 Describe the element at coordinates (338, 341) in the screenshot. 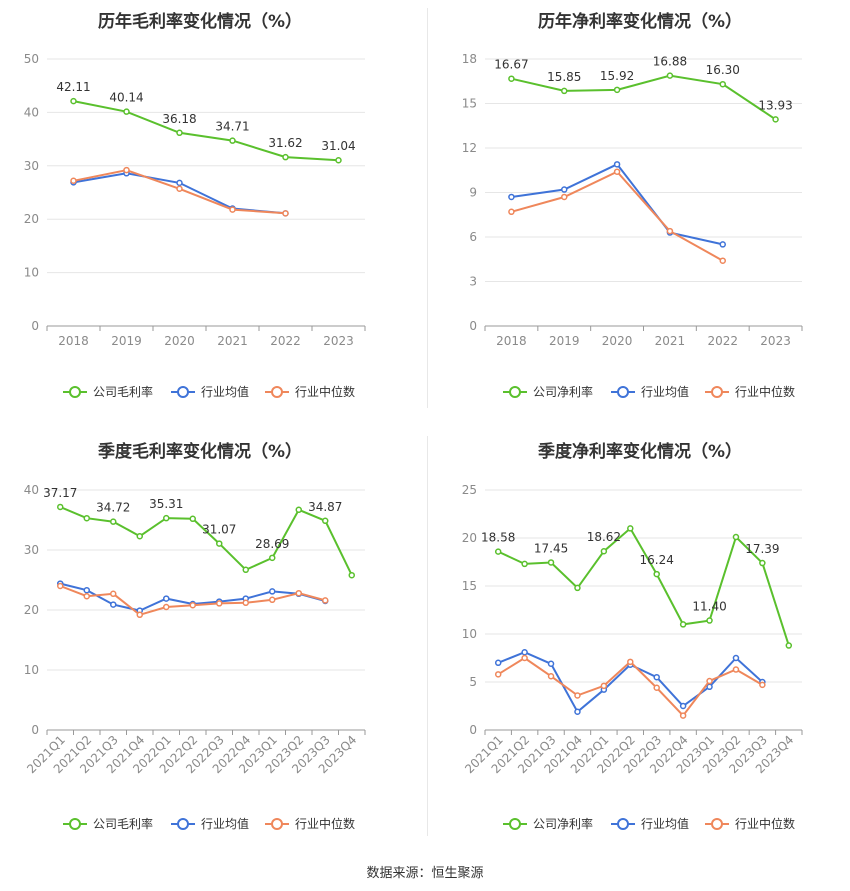

I see `x-tick-label: 2023` at that location.